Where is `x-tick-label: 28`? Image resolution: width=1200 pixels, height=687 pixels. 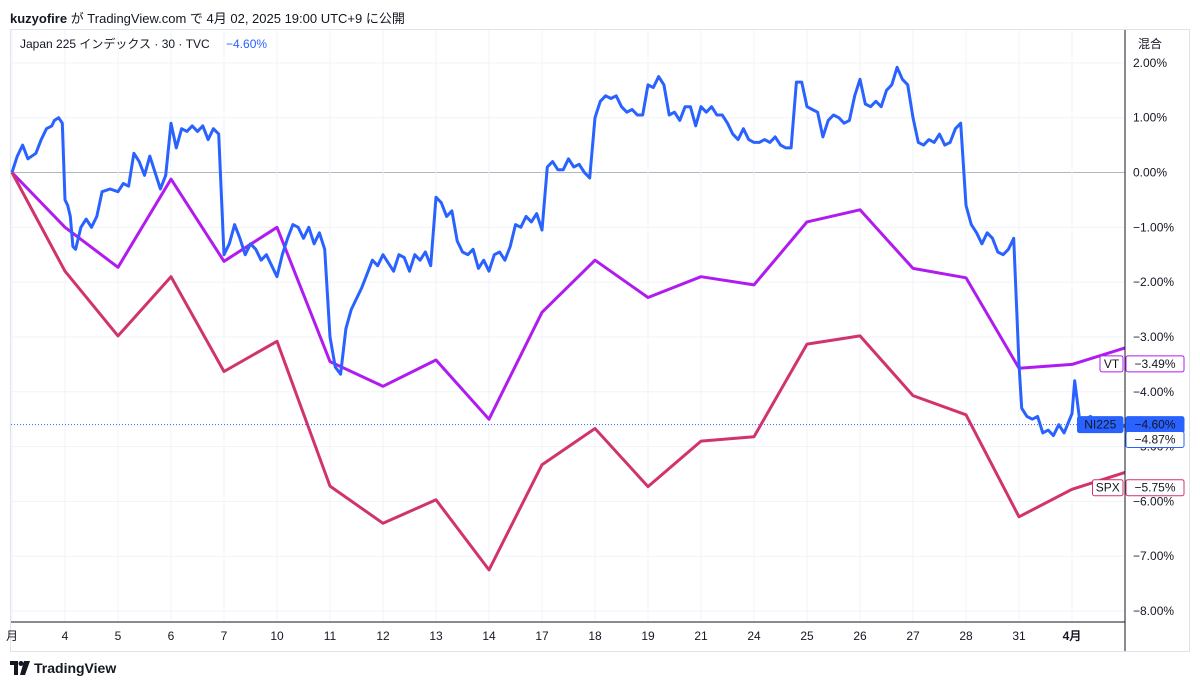 x-tick-label: 28 is located at coordinates (966, 636).